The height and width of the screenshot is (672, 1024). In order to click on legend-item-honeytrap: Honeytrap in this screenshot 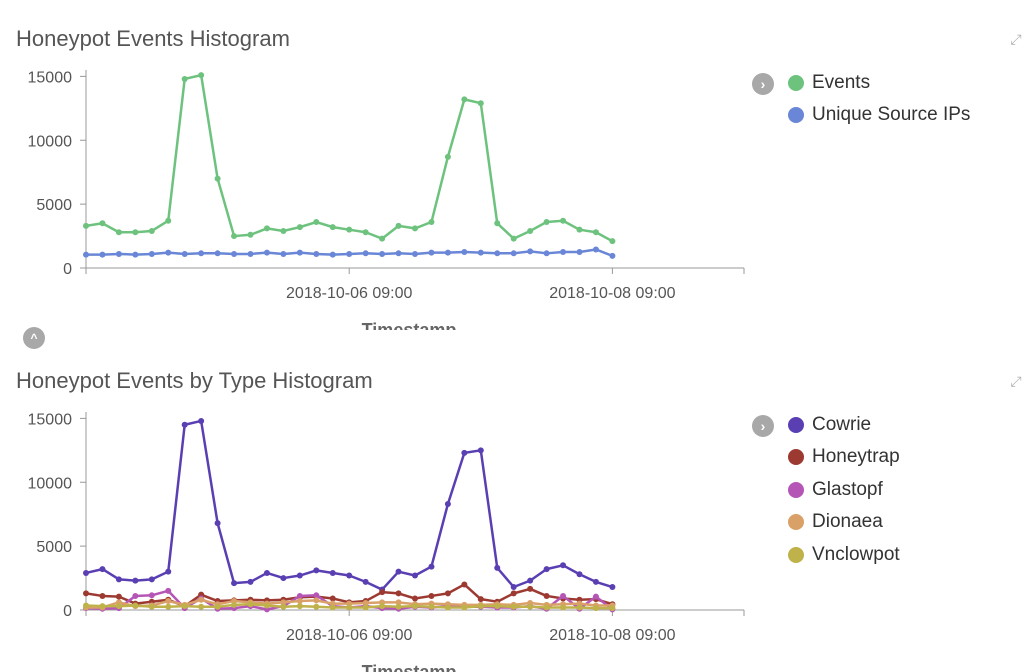, I will do `click(844, 457)`.